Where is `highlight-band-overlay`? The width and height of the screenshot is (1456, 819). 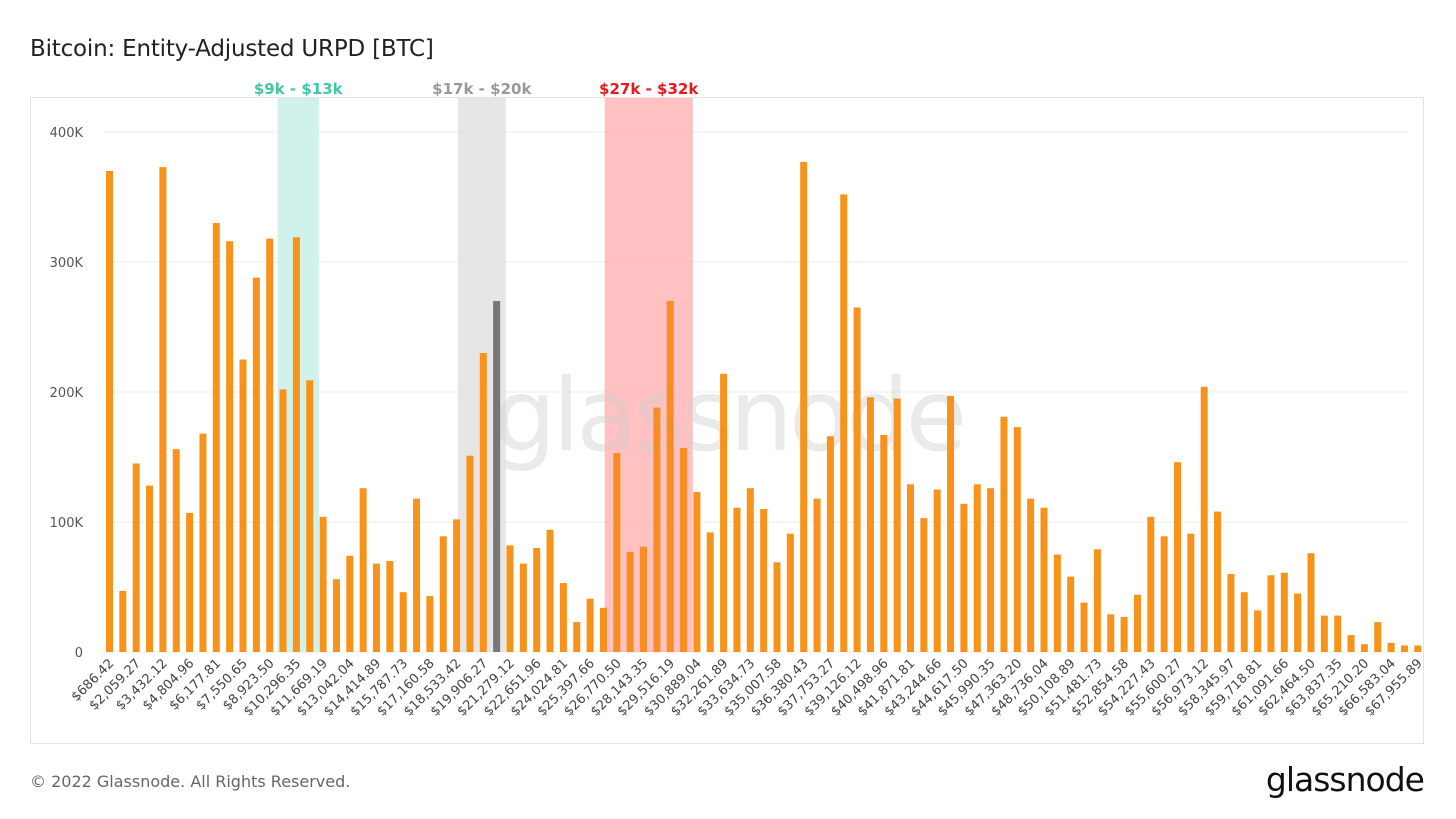 highlight-band-overlay is located at coordinates (648, 375).